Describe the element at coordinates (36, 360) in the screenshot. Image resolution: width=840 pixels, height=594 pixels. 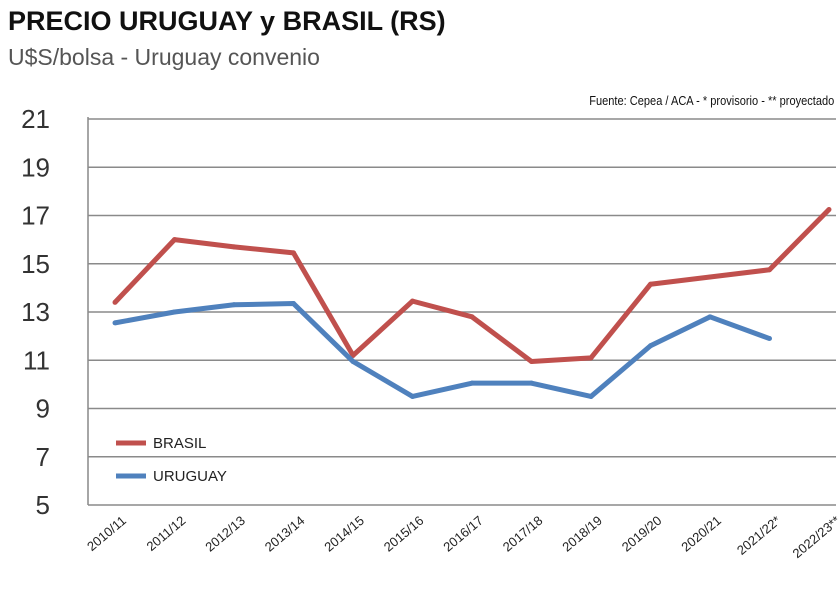
I see `y-tick-label: 11` at that location.